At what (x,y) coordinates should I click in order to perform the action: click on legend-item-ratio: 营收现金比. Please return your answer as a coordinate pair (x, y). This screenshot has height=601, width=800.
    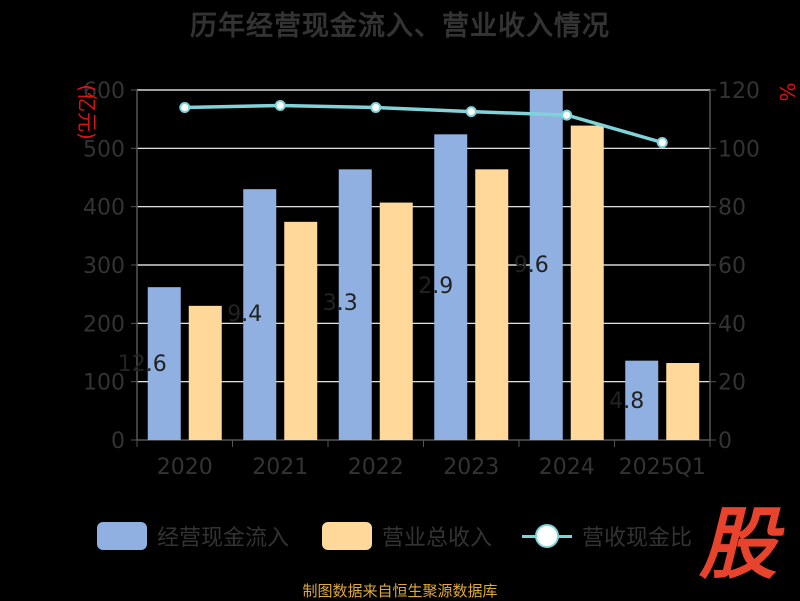
    Looking at the image, I should click on (607, 536).